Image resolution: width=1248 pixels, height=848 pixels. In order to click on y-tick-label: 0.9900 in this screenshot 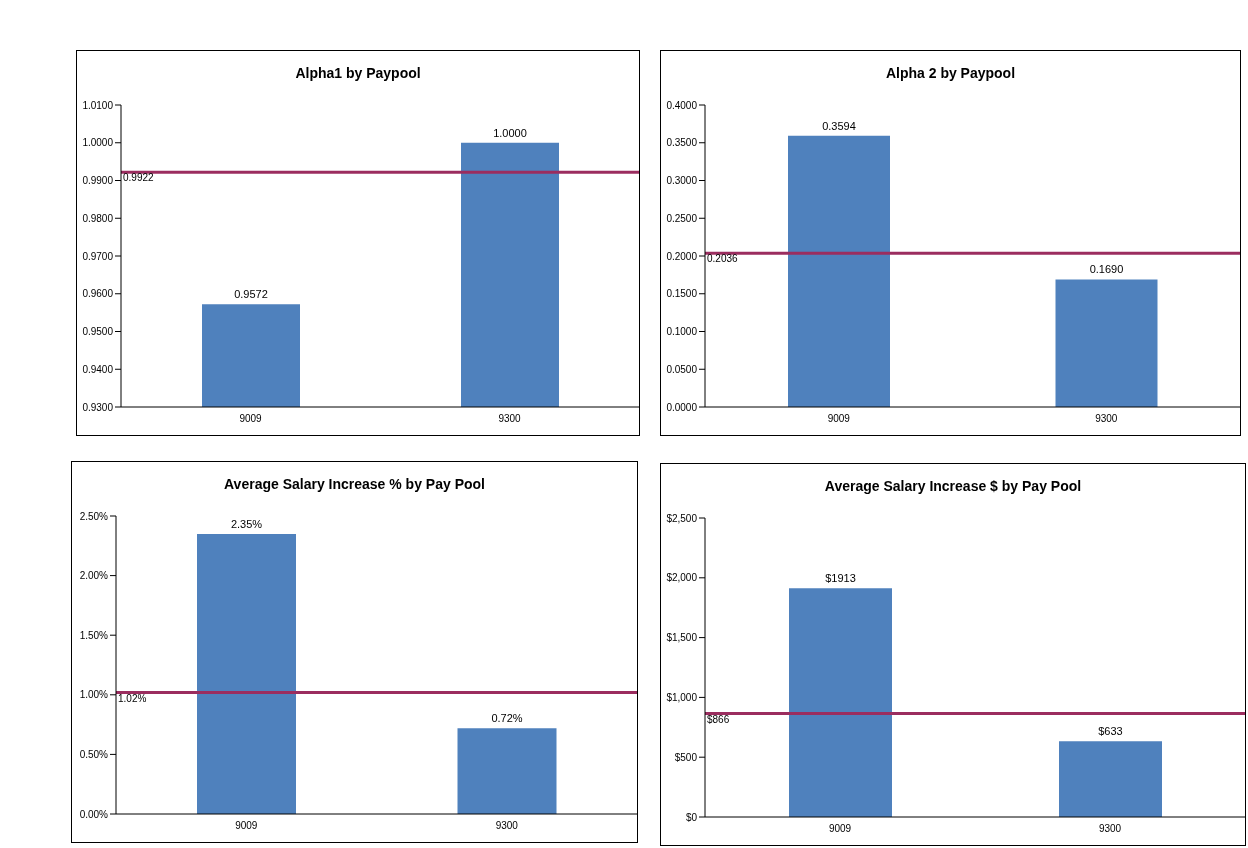, I will do `click(98, 181)`.